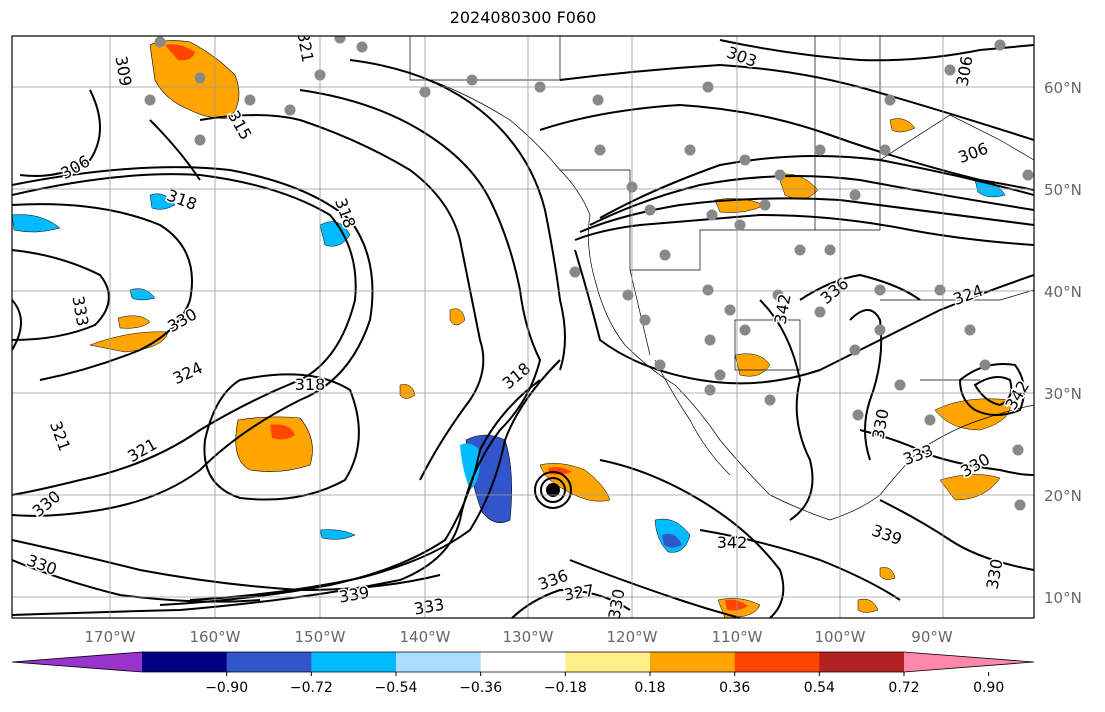  I want to click on colorbar-tick-label: −0.18, so click(565, 688).